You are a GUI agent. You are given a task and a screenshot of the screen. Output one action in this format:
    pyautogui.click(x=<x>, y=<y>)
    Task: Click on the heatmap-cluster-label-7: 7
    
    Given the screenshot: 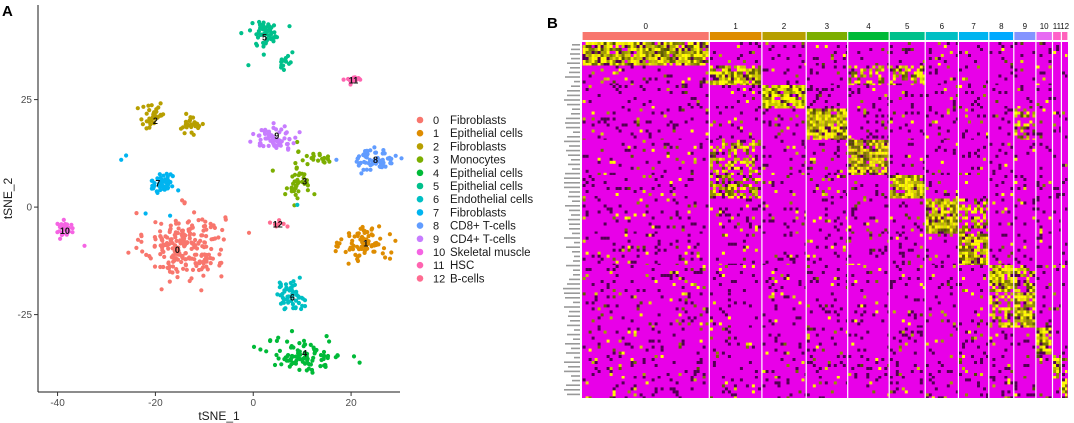 What is the action you would take?
    pyautogui.click(x=973, y=26)
    